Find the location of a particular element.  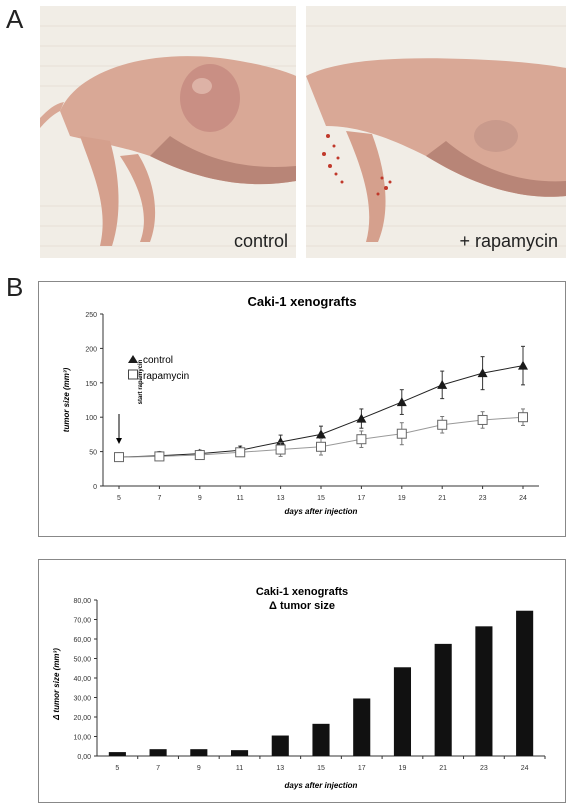

mouse-tail is located at coordinates (52, 115).